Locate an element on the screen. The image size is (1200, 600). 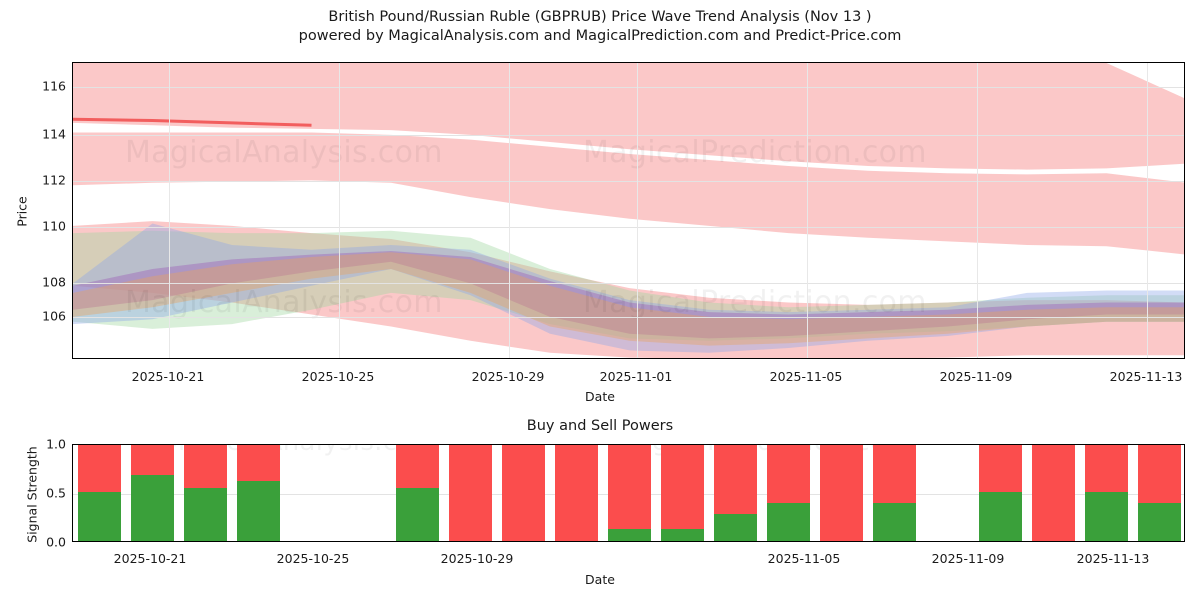
power-bars-container is located at coordinates (628, 493).